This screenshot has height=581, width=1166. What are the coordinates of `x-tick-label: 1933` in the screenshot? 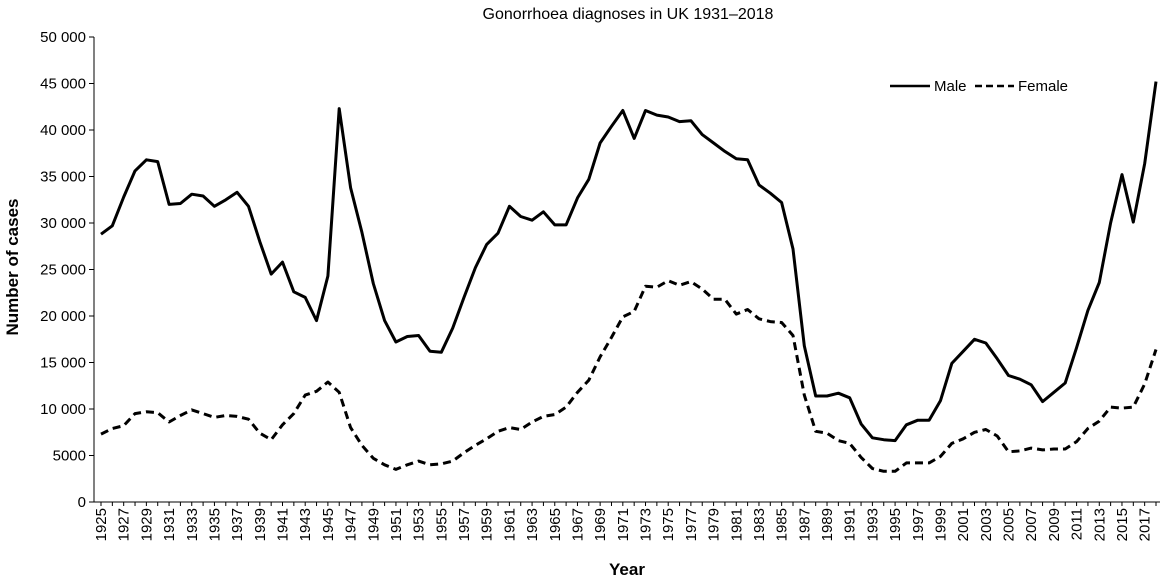 It's located at (192, 524).